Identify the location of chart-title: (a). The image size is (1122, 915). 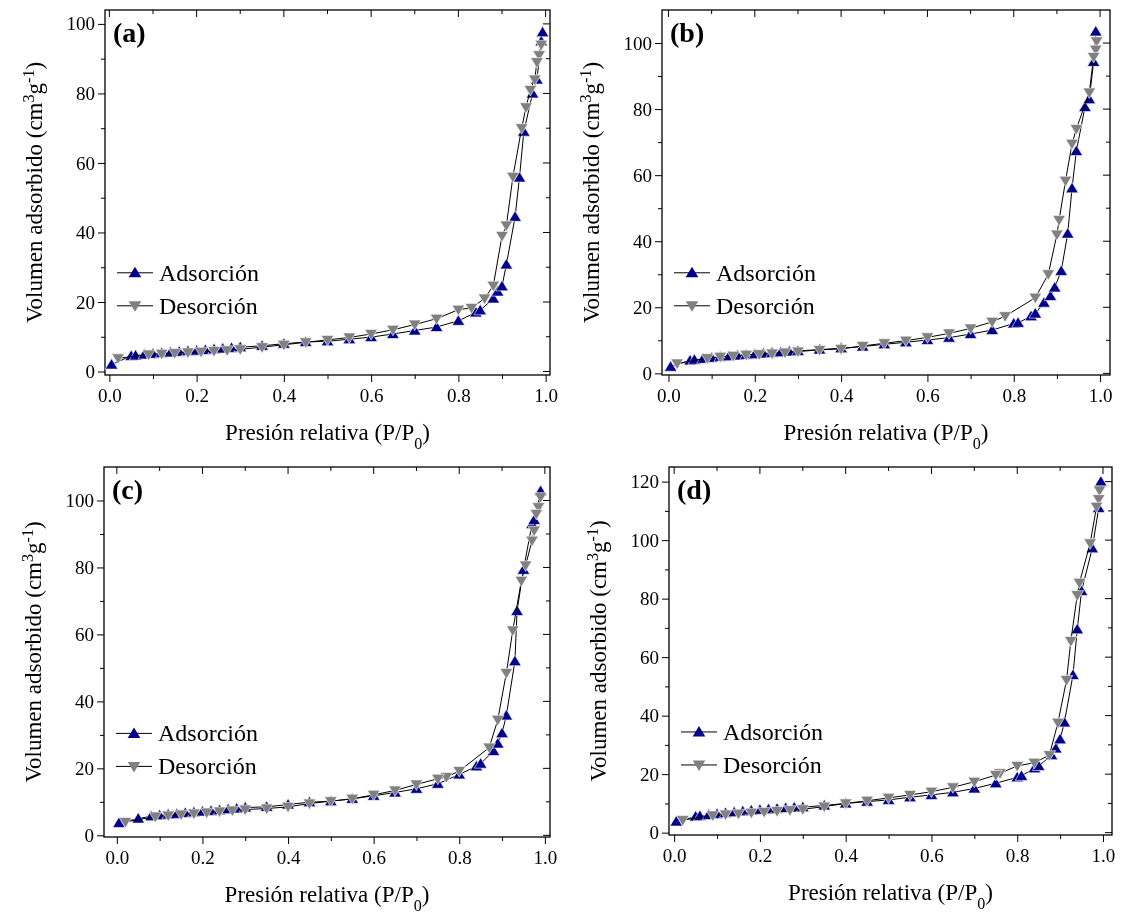
(129, 32).